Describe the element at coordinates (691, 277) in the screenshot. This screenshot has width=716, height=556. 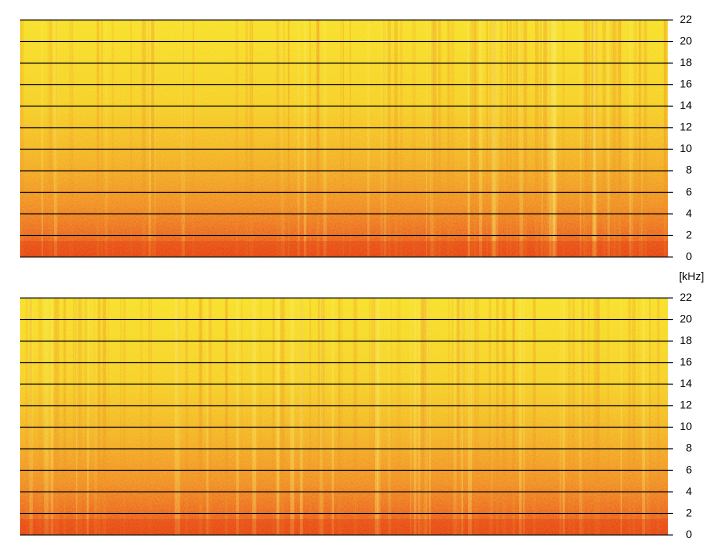
I see `y-axis-unit: [kHz]` at that location.